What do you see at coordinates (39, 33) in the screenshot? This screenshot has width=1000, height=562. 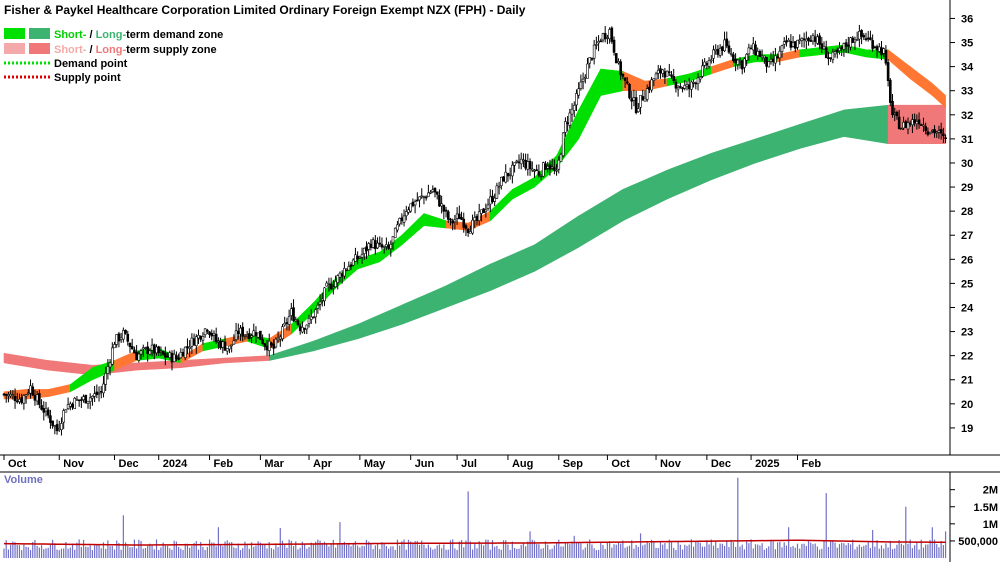 I see `legend-long-demand-swatch` at bounding box center [39, 33].